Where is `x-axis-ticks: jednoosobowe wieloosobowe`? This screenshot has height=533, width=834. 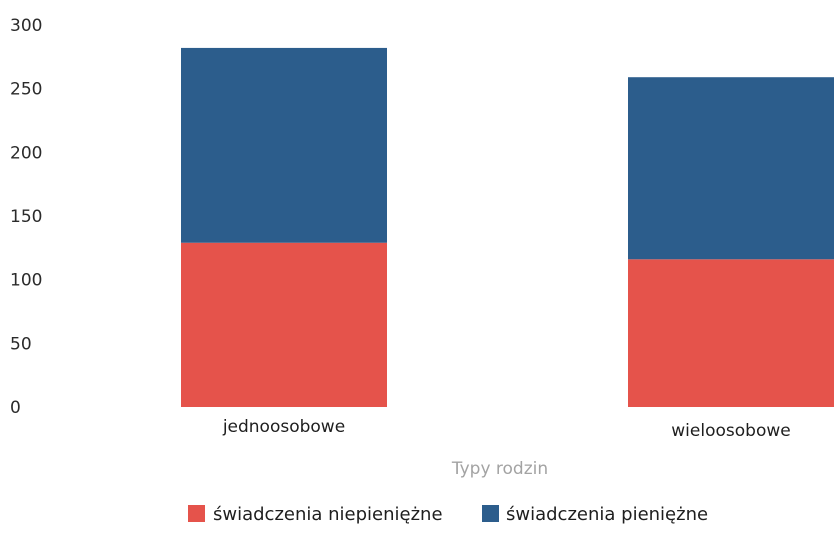 x-axis-ticks: jednoosobowe wieloosobowe is located at coordinates (506, 429).